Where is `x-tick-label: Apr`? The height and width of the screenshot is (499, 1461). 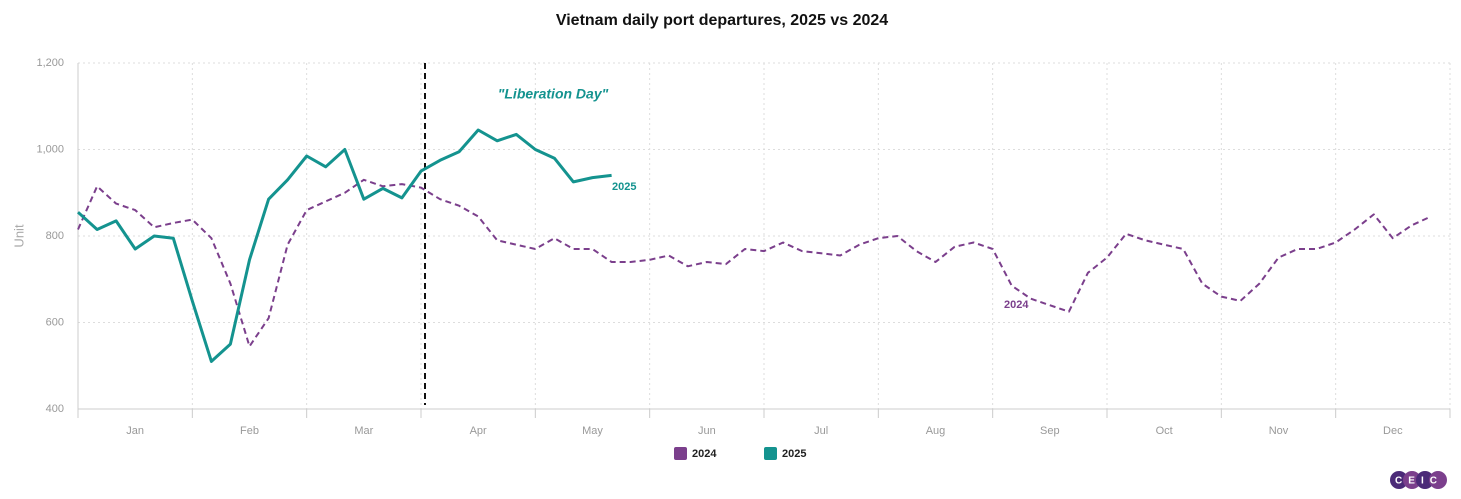
x-tick-label: Apr is located at coordinates (478, 431).